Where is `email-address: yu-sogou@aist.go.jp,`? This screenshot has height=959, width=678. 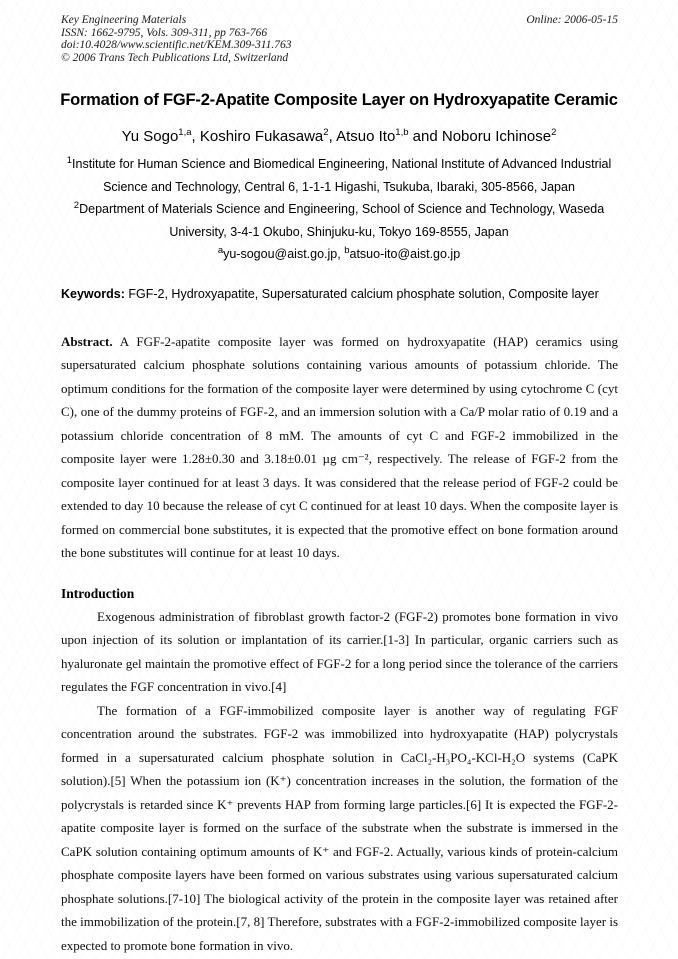
email-address: yu-sogou@aist.go.jp, is located at coordinates (284, 254).